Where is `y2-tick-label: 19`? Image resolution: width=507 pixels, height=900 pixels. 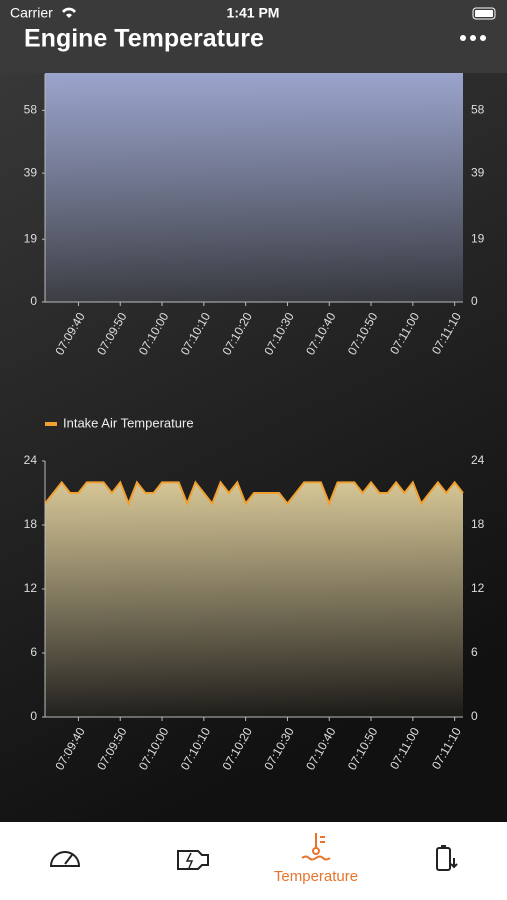 y2-tick-label: 19 is located at coordinates (478, 238).